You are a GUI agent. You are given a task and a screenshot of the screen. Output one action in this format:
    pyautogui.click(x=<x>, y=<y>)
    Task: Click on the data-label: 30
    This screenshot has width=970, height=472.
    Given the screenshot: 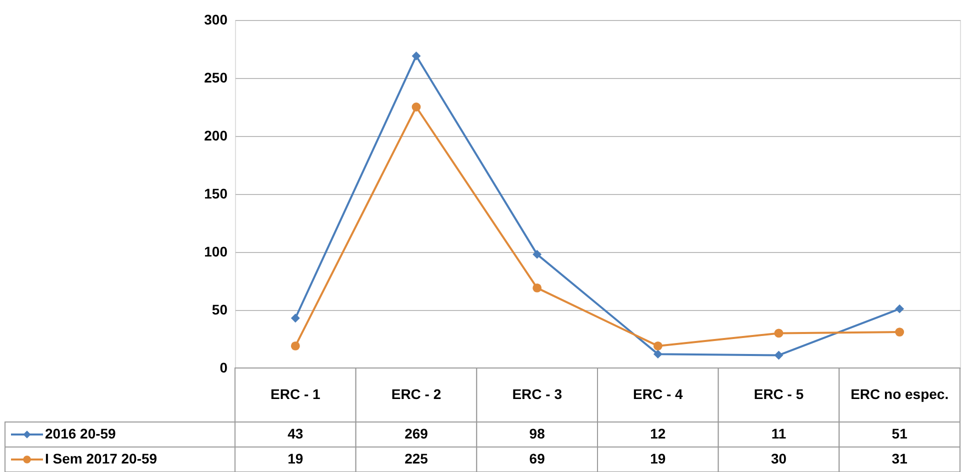 What is the action you would take?
    pyautogui.click(x=778, y=458)
    